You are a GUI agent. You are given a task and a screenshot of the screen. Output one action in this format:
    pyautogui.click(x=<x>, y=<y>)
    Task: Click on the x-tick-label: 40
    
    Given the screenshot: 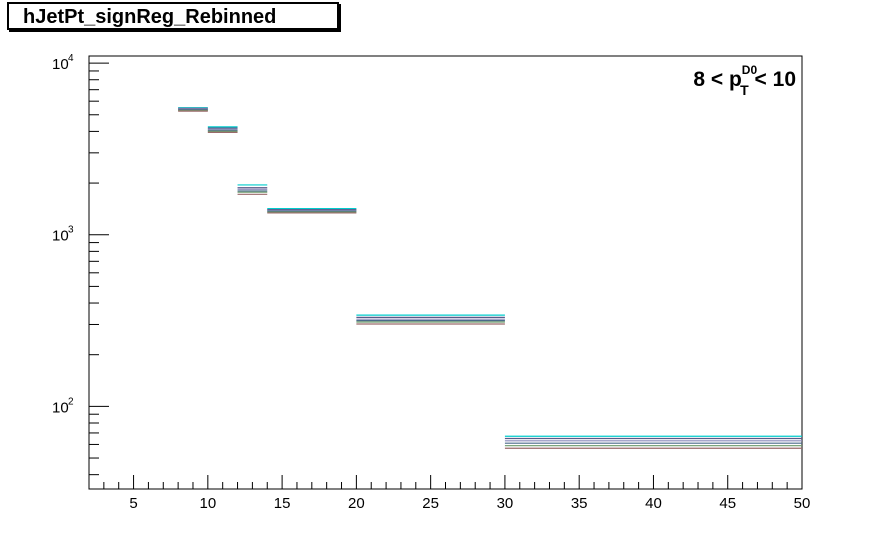 What is the action you would take?
    pyautogui.click(x=653, y=503)
    